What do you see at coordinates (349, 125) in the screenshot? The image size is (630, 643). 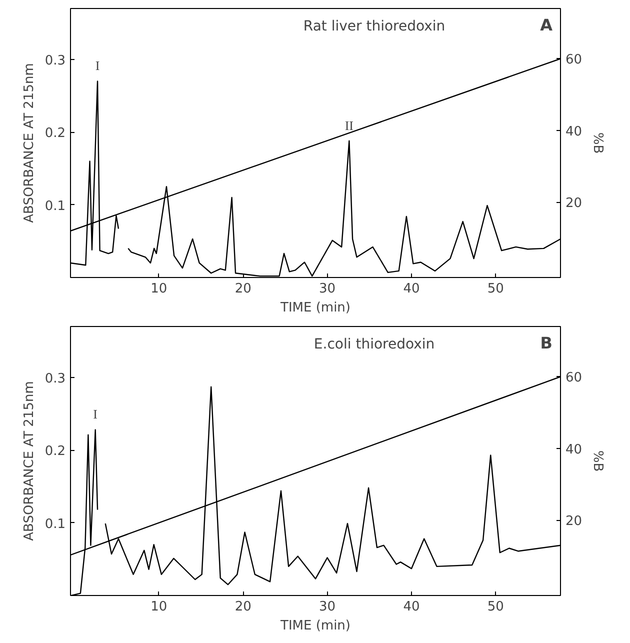 I see `annotation: II` at bounding box center [349, 125].